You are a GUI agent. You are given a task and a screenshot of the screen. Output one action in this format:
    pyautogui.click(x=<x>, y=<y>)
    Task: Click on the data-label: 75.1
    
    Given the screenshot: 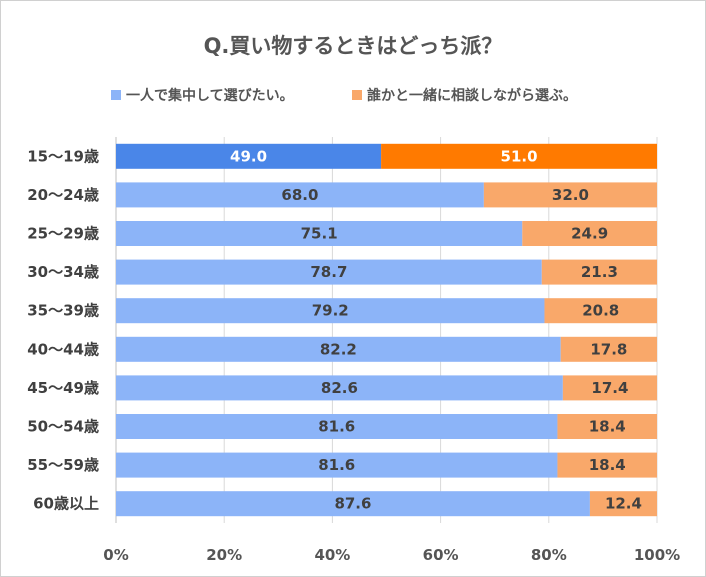 What is the action you would take?
    pyautogui.click(x=319, y=234)
    